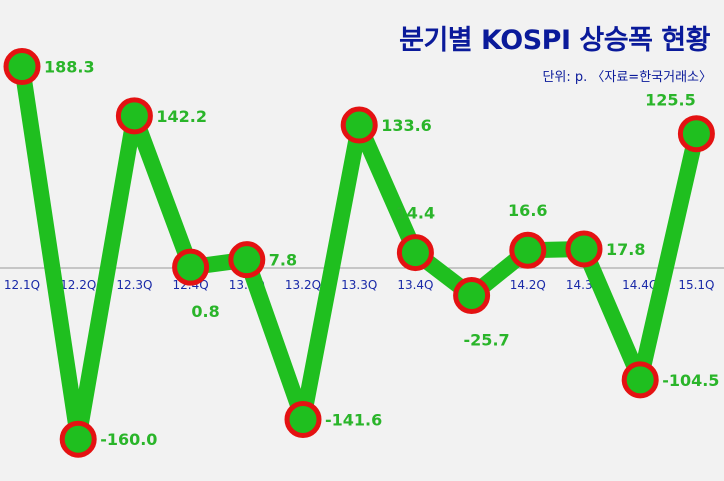 The height and width of the screenshot is (481, 724). What do you see at coordinates (353, 420) in the screenshot?
I see `data-label: -141.6` at bounding box center [353, 420].